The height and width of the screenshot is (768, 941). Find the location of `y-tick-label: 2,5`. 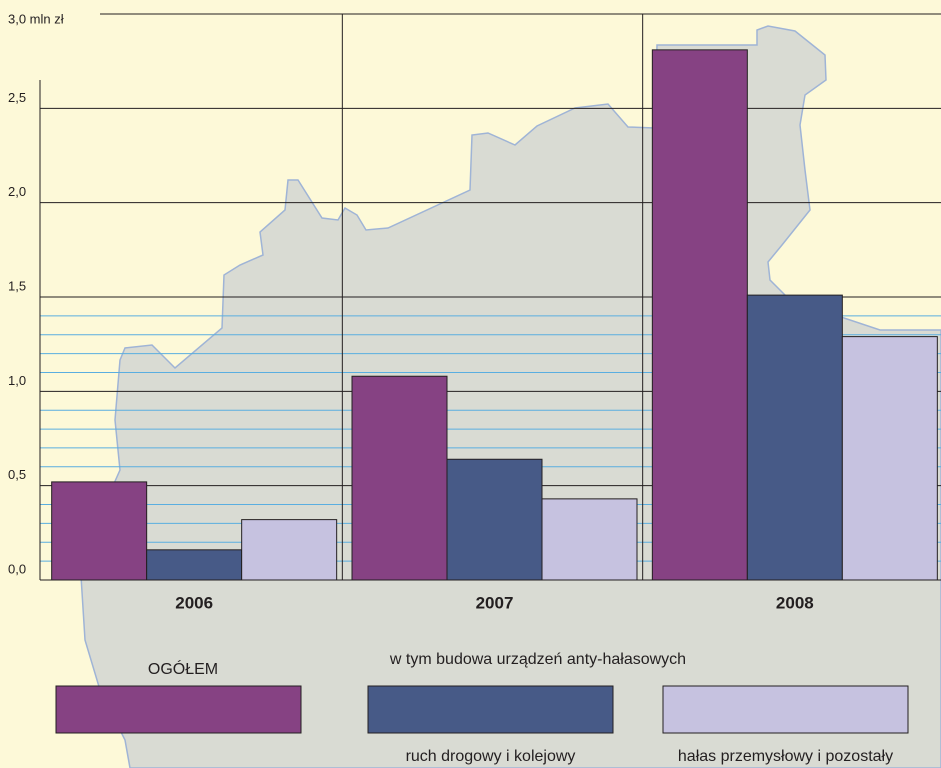

y-tick-label: 2,5 is located at coordinates (17, 97).